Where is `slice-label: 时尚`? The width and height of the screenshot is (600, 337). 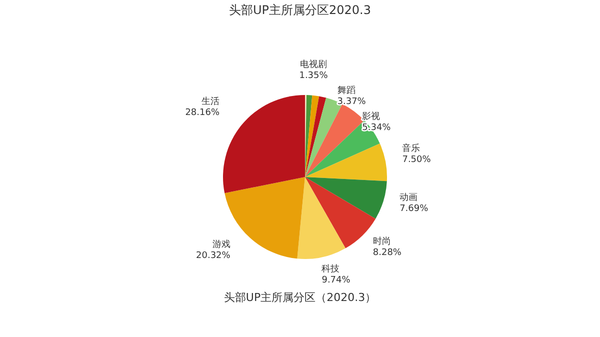 slice-label: 时尚 is located at coordinates (381, 242).